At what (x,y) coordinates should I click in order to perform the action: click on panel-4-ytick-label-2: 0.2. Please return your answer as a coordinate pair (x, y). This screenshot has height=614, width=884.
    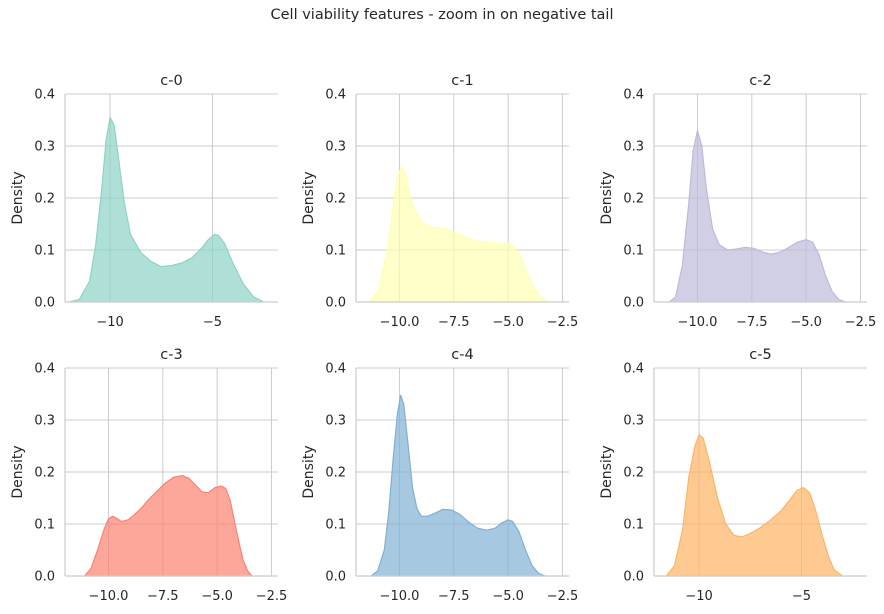
    Looking at the image, I should click on (335, 473).